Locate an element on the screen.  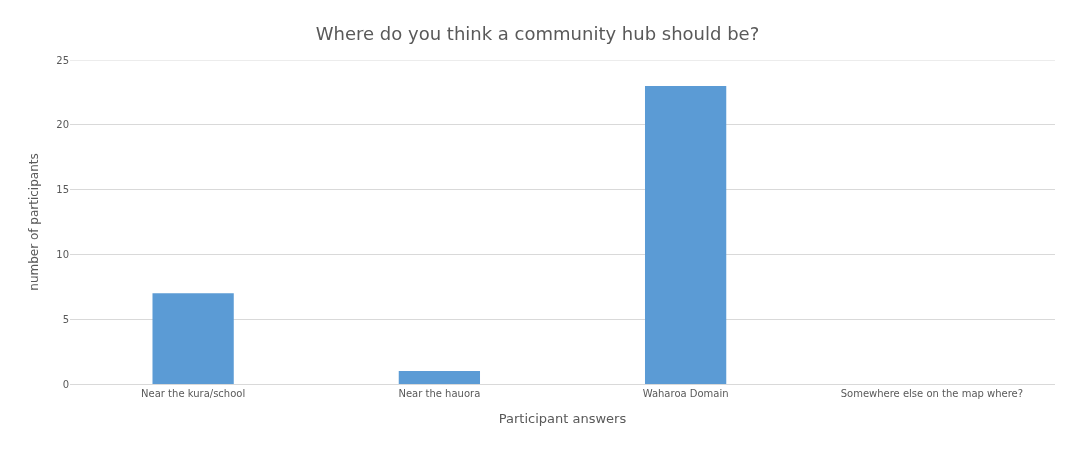
y-tick-label: 25 is located at coordinates (62, 60).